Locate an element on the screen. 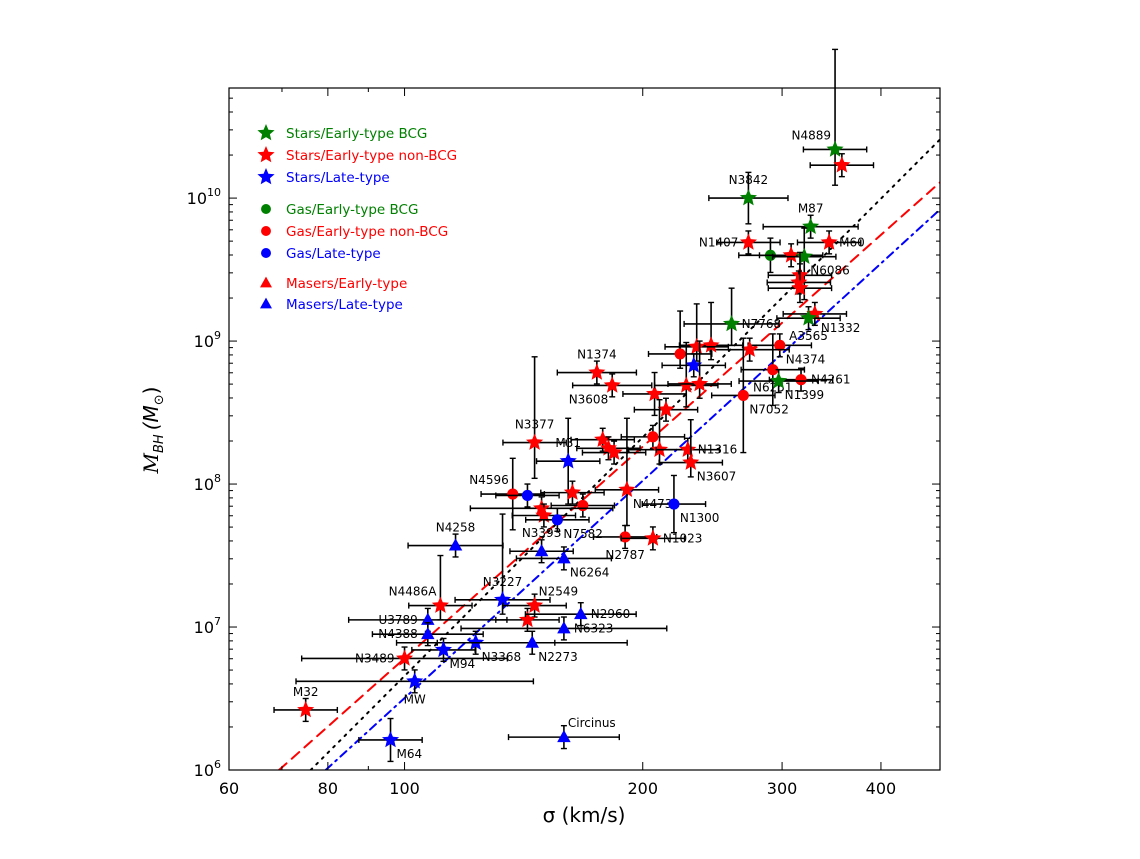 Image resolution: width=1140 pixels, height=859 pixels. point-label: MW is located at coordinates (415, 699).